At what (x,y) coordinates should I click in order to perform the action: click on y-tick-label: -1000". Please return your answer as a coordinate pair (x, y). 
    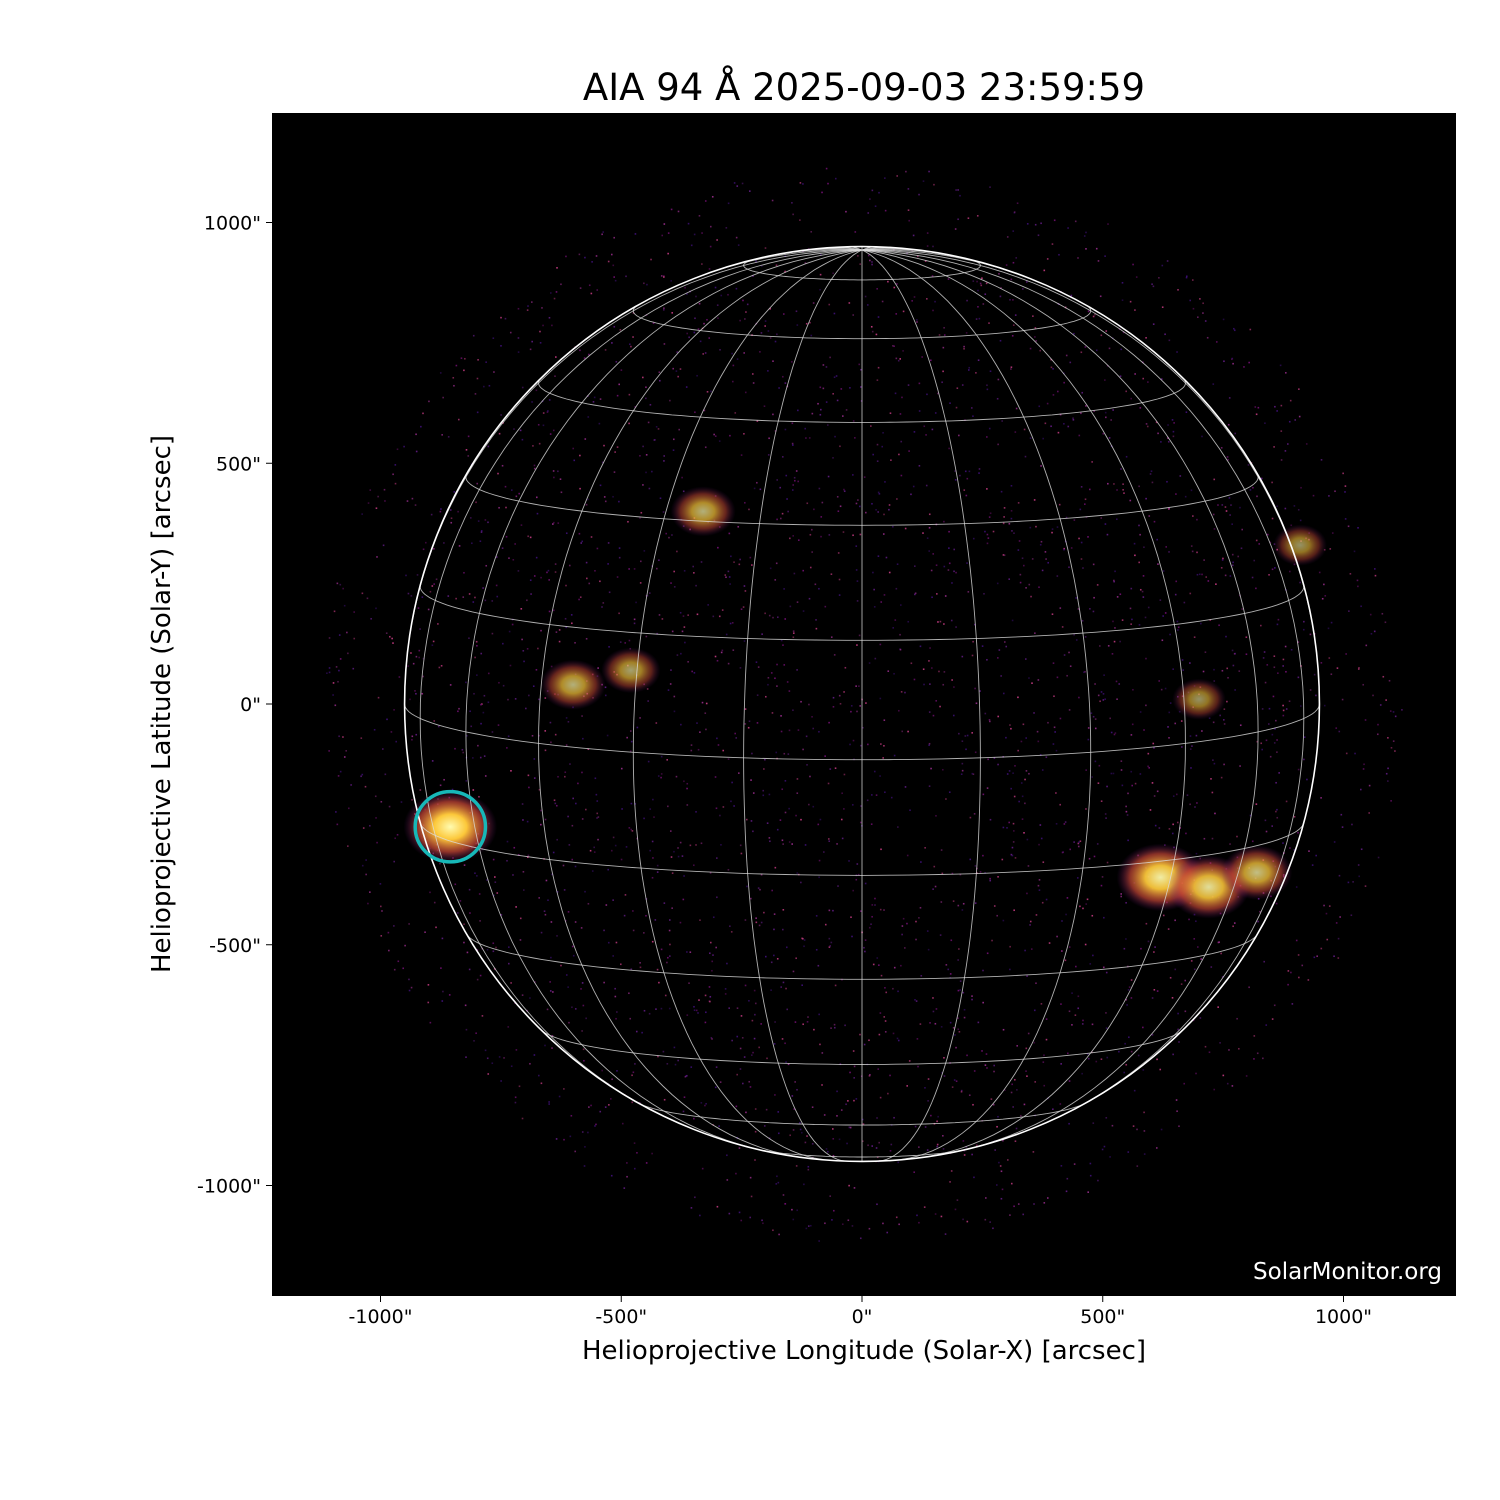
    Looking at the image, I should click on (229, 1187).